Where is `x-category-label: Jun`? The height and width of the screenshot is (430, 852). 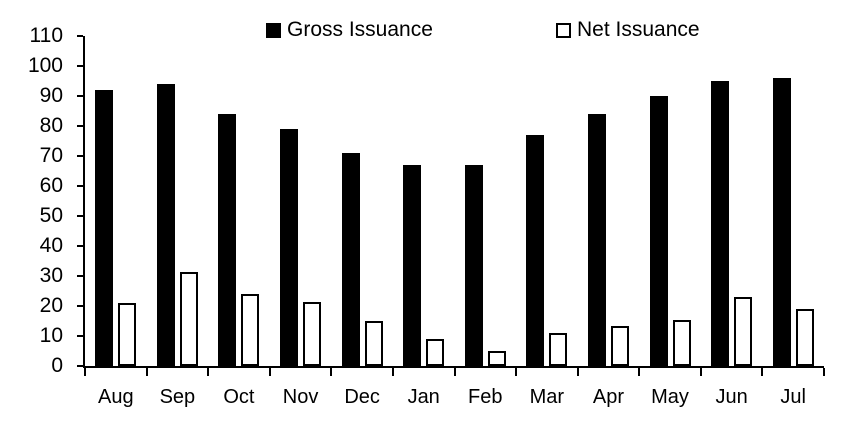 x-category-label: Jun is located at coordinates (731, 397).